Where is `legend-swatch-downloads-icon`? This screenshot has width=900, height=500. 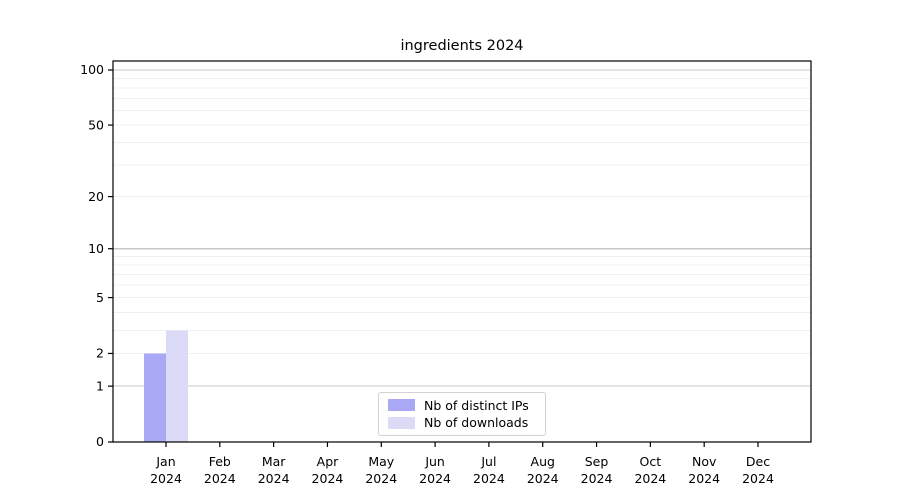 legend-swatch-downloads-icon is located at coordinates (401, 422).